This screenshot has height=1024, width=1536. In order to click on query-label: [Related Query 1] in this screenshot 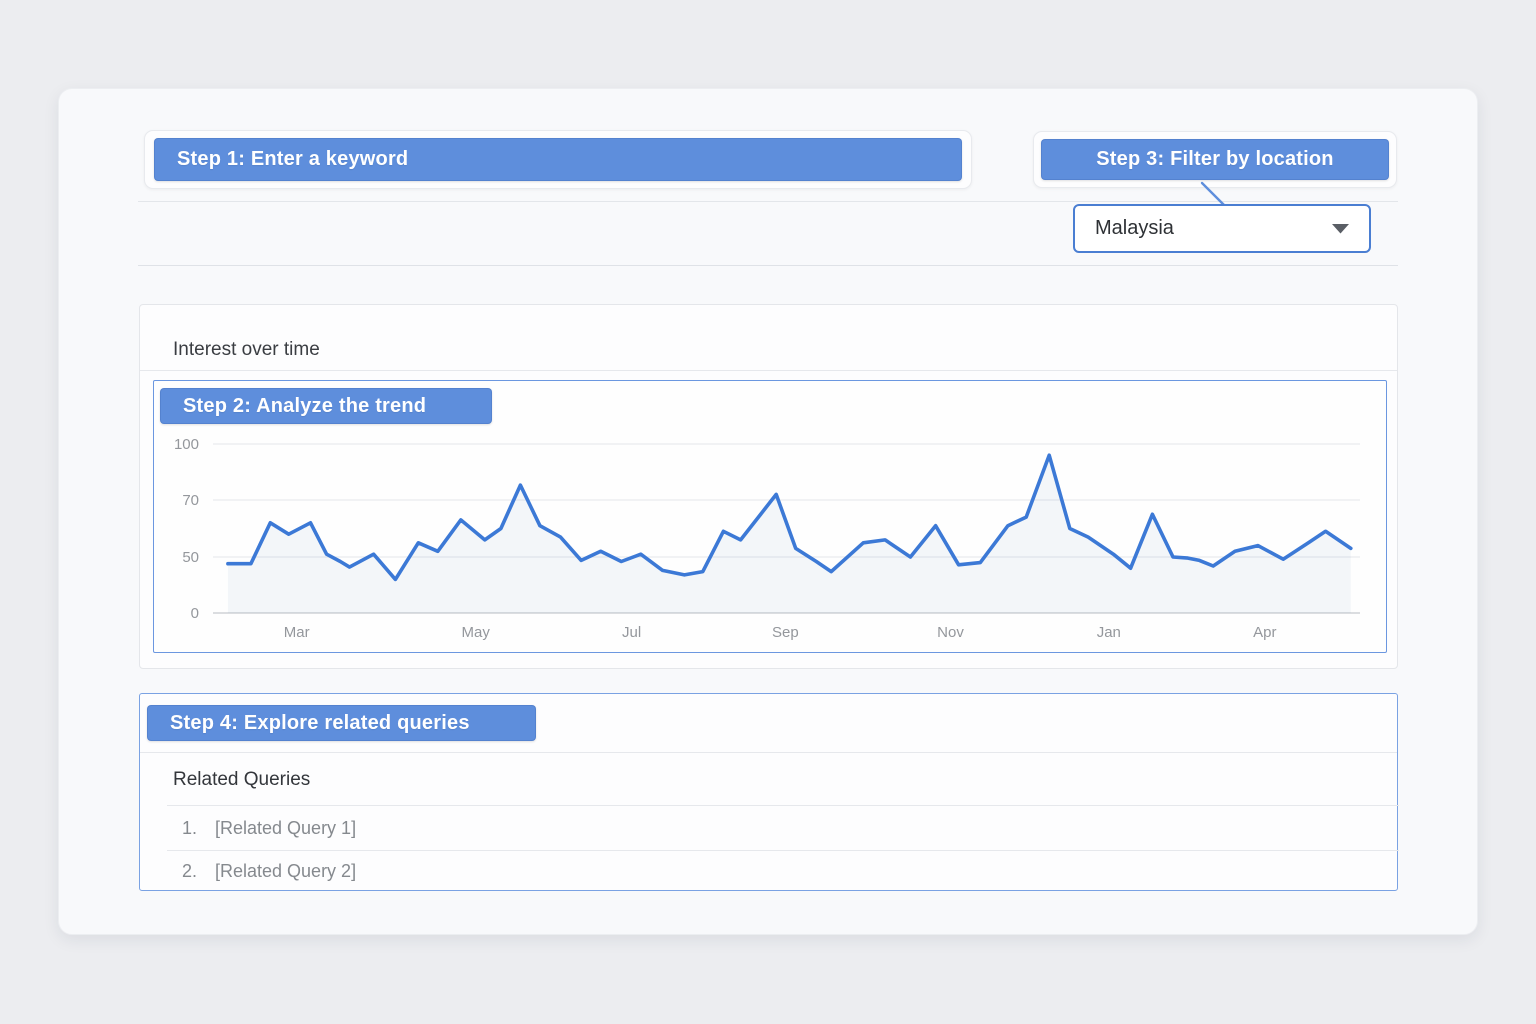, I will do `click(286, 827)`.